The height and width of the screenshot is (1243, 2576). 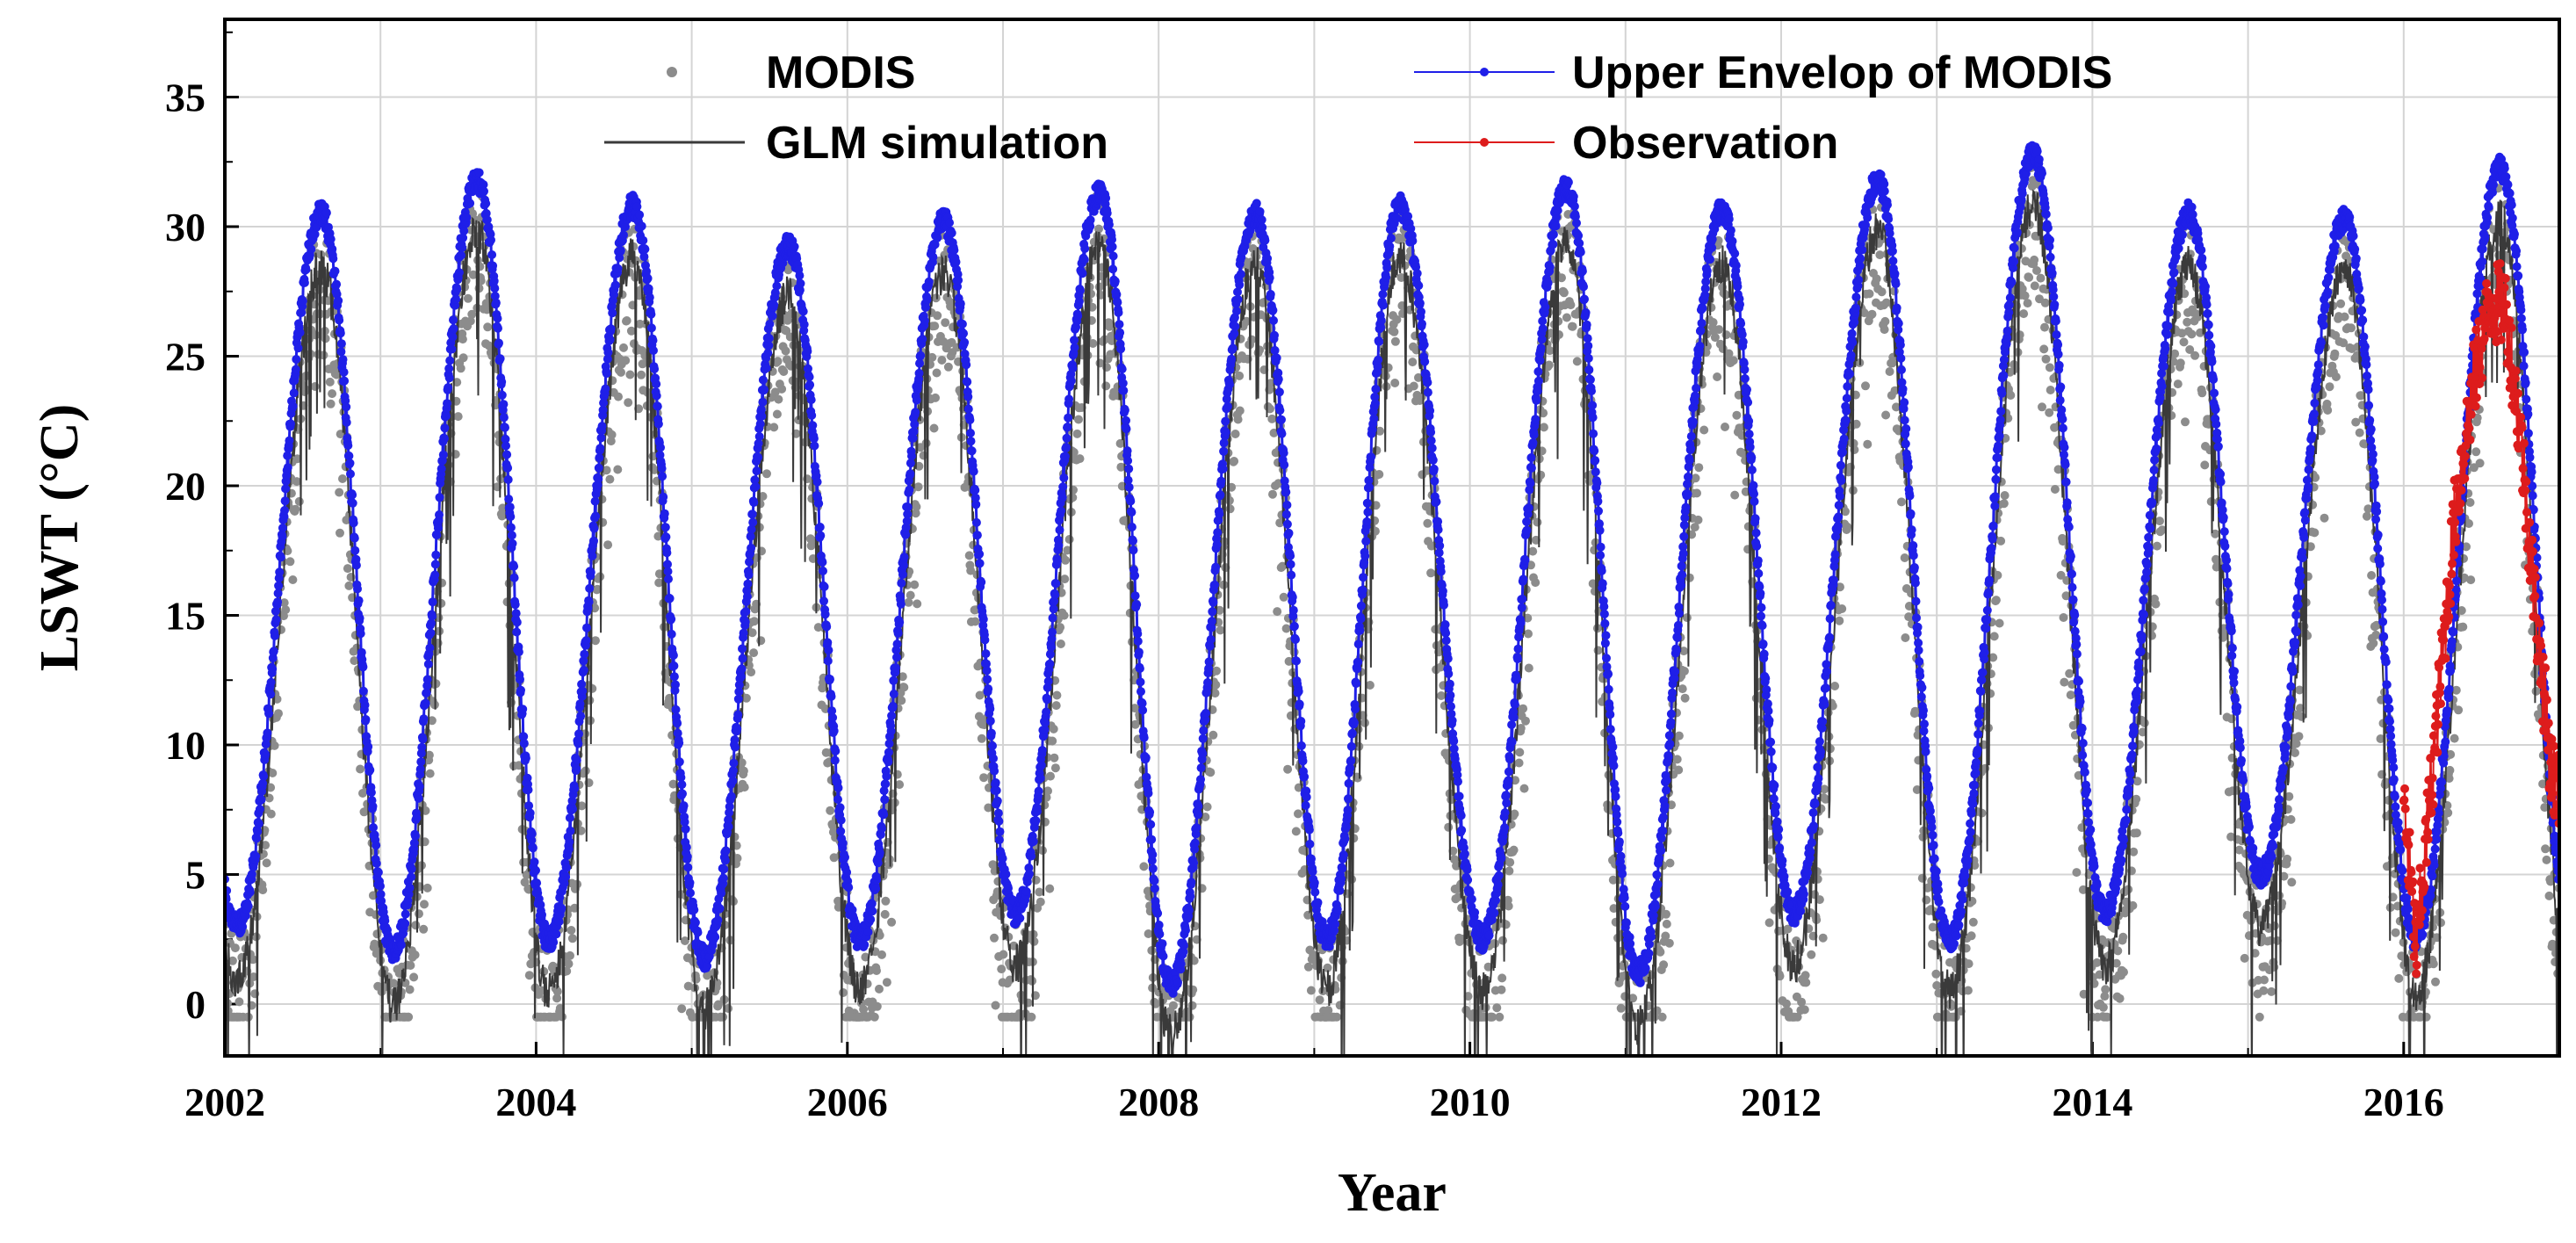 I want to click on x-tick-label: 2014, so click(x=2092, y=1102).